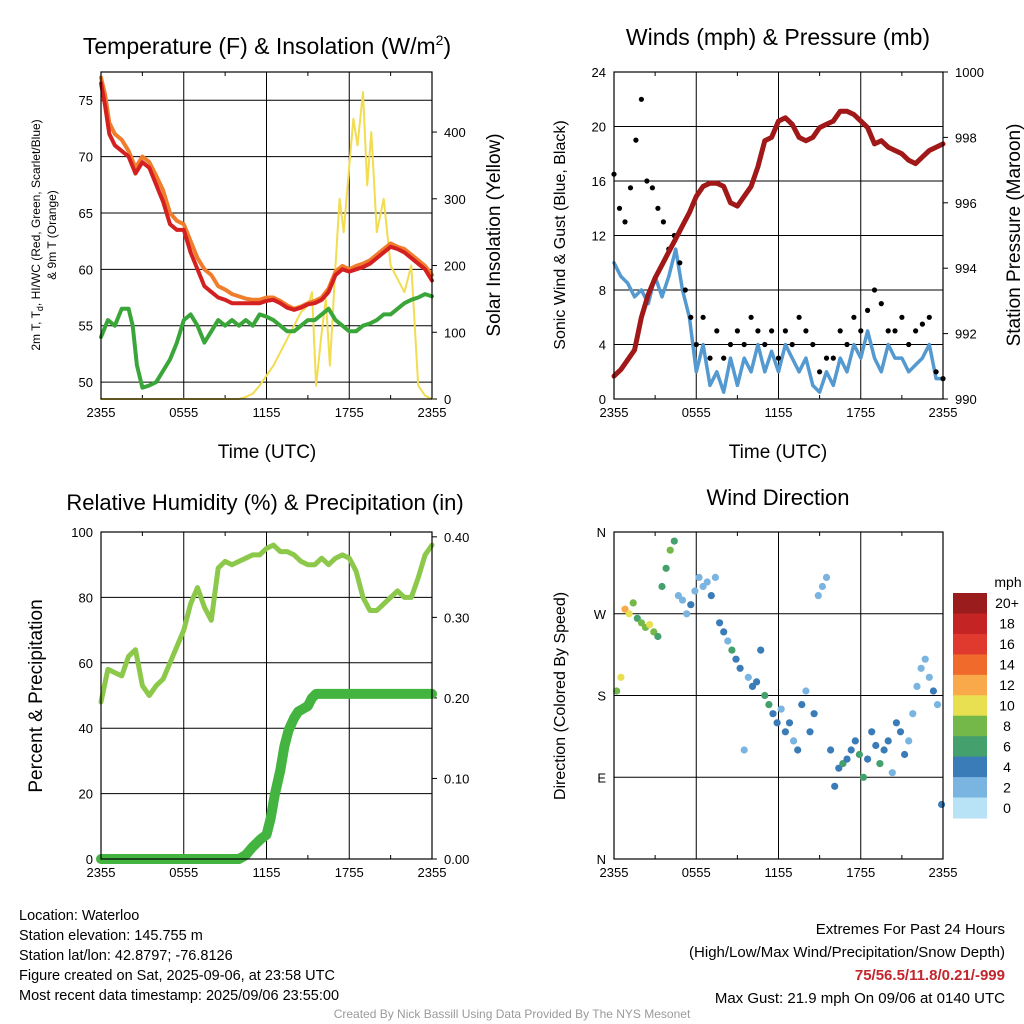 The width and height of the screenshot is (1024, 1024). Describe the element at coordinates (1007, 808) in the screenshot. I see `colorbar-label: 0` at that location.